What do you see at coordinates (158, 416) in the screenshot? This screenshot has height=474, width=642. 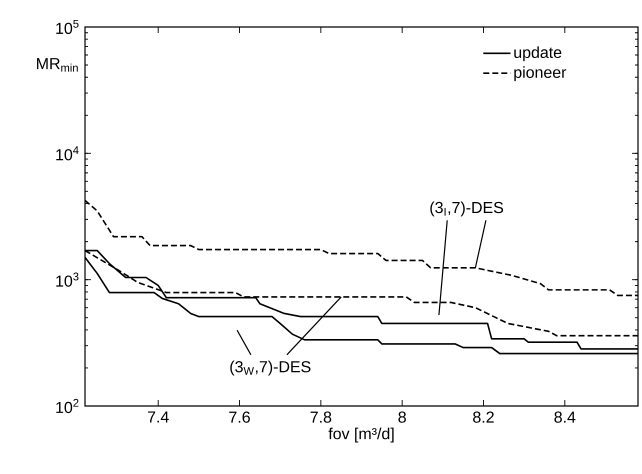 I see `x-tick-label: 7.4` at bounding box center [158, 416].